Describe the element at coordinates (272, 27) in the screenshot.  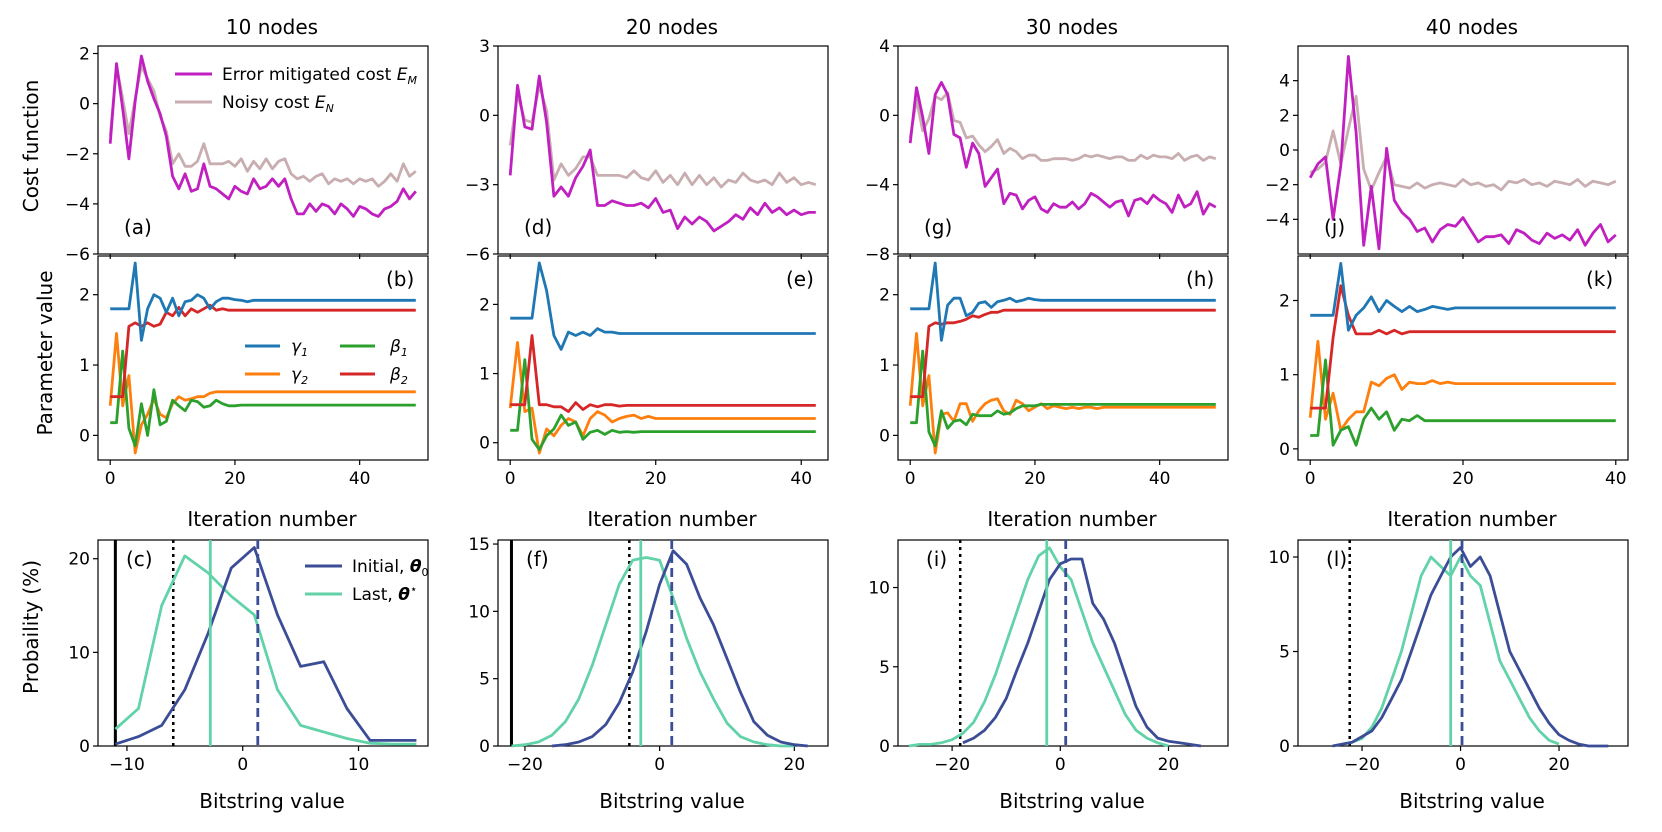
I see `column-title-10: 10 nodes` at that location.